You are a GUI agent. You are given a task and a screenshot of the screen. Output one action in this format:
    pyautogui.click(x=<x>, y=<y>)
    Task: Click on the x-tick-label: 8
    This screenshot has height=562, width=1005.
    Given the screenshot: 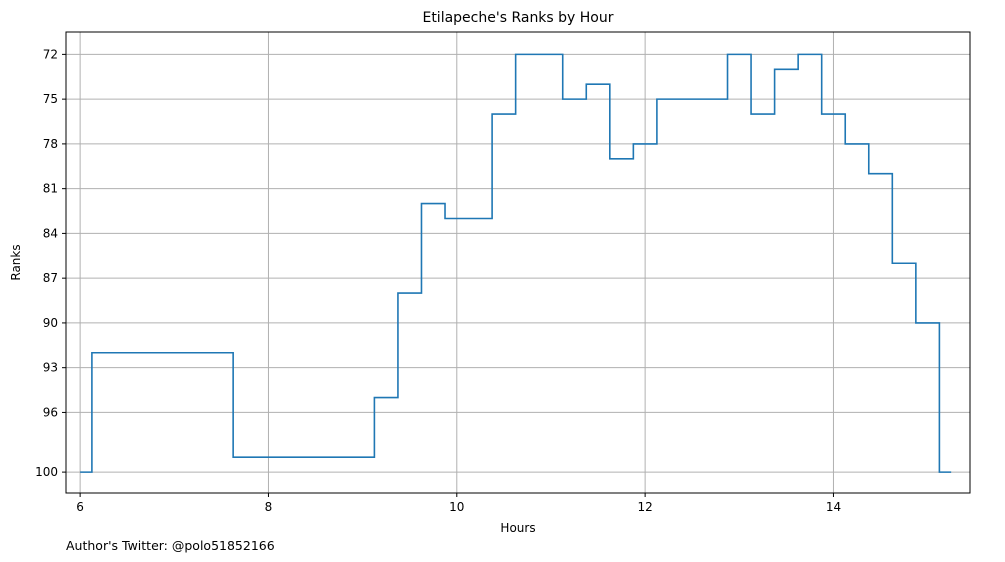 What is the action you would take?
    pyautogui.click(x=269, y=507)
    